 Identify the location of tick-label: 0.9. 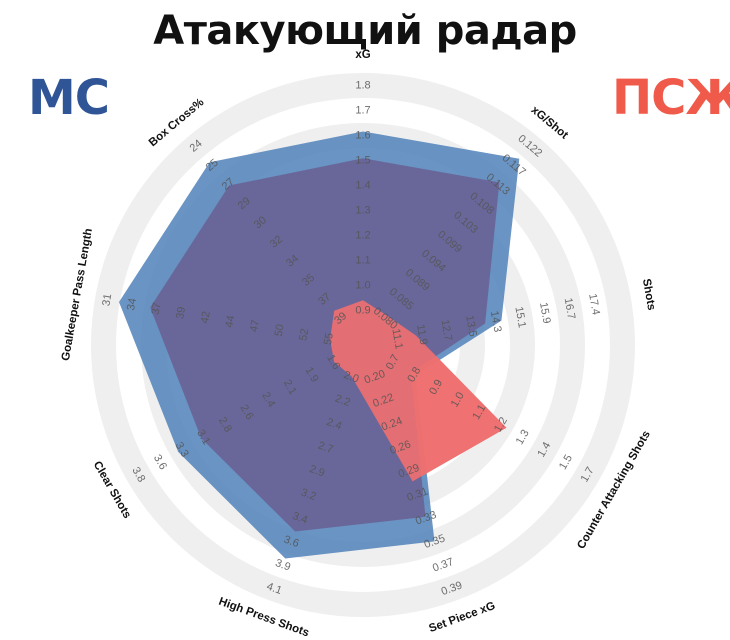
(362, 310).